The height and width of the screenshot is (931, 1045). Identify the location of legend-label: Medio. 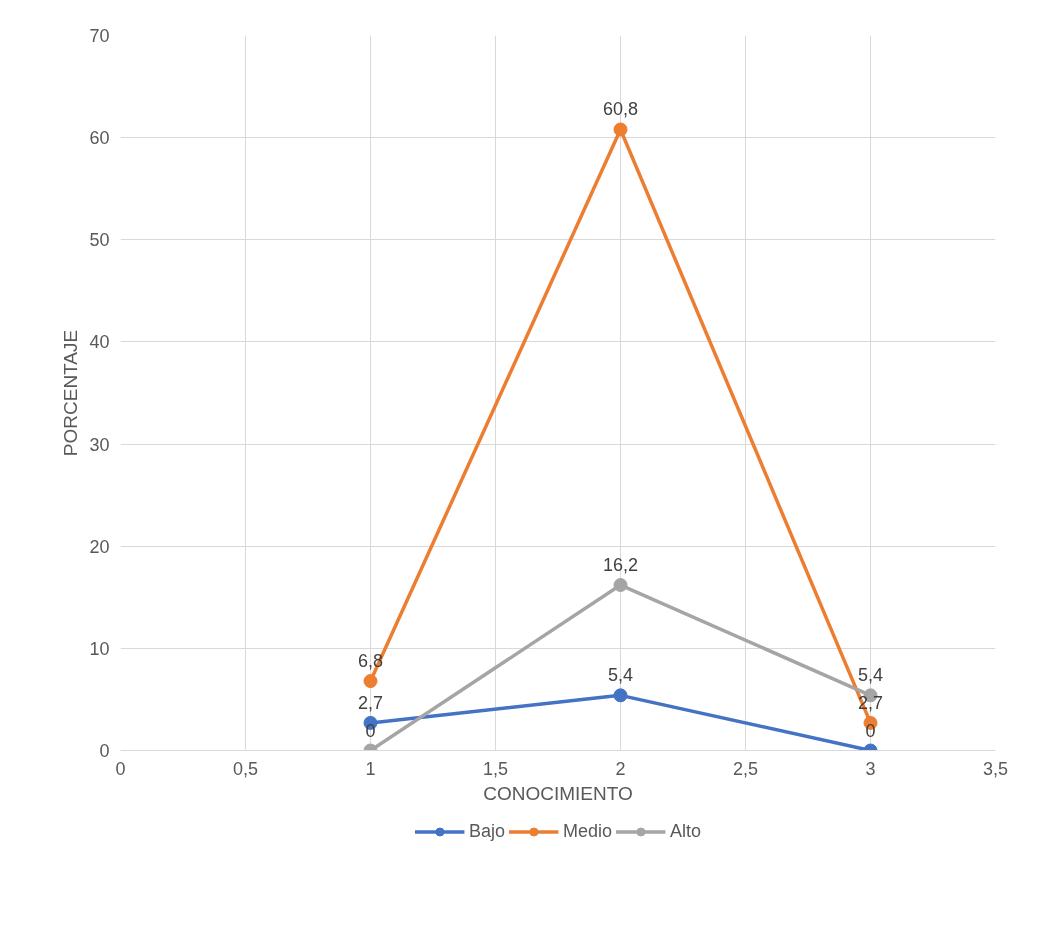
(587, 831).